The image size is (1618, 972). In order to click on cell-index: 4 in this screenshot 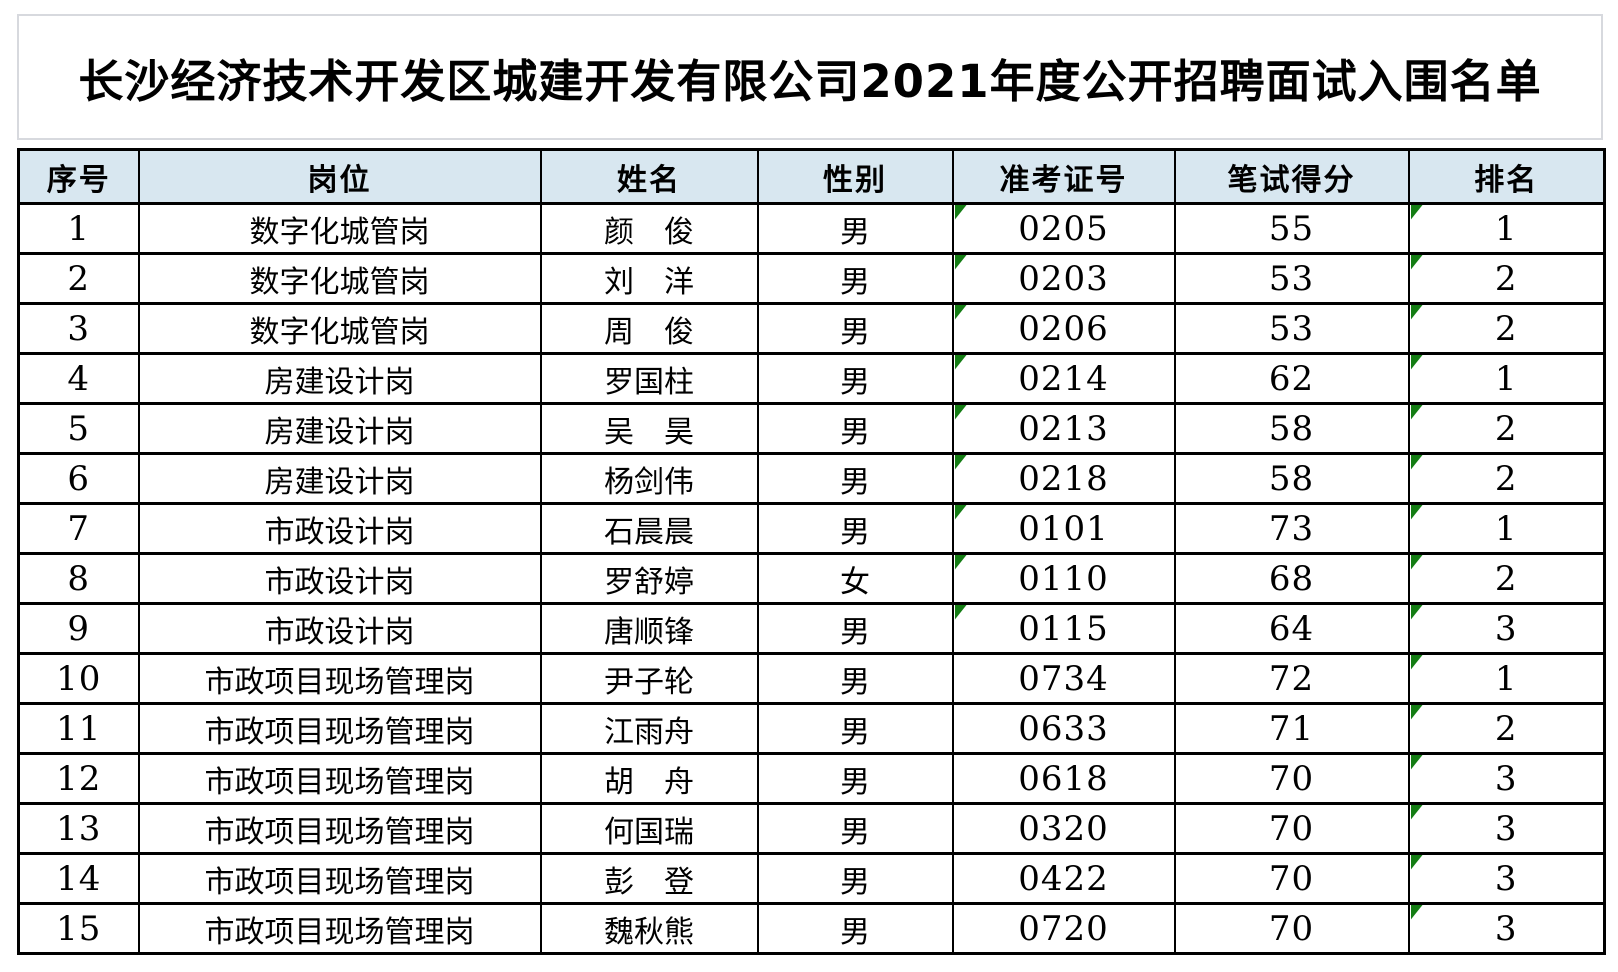, I will do `click(78, 378)`.